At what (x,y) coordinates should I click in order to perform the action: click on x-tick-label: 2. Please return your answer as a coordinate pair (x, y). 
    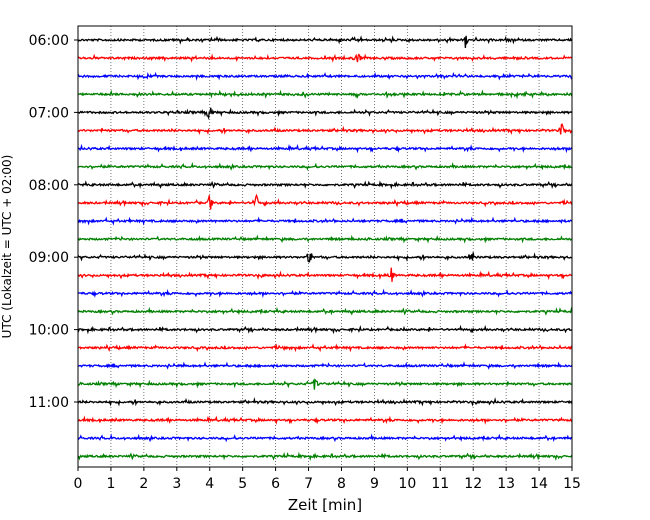
    Looking at the image, I should click on (143, 484).